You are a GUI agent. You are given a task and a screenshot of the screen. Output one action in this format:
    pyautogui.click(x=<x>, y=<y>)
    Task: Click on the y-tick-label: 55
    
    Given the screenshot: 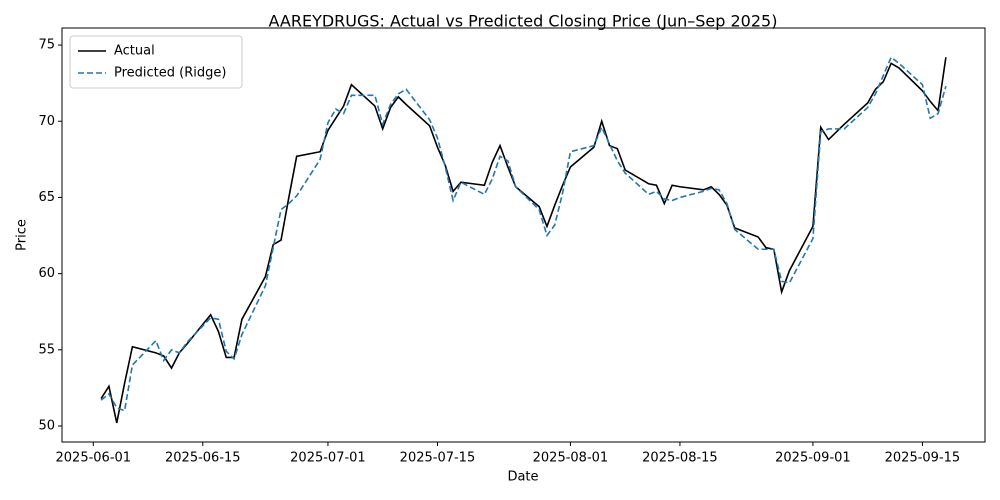 What is the action you would take?
    pyautogui.click(x=46, y=349)
    